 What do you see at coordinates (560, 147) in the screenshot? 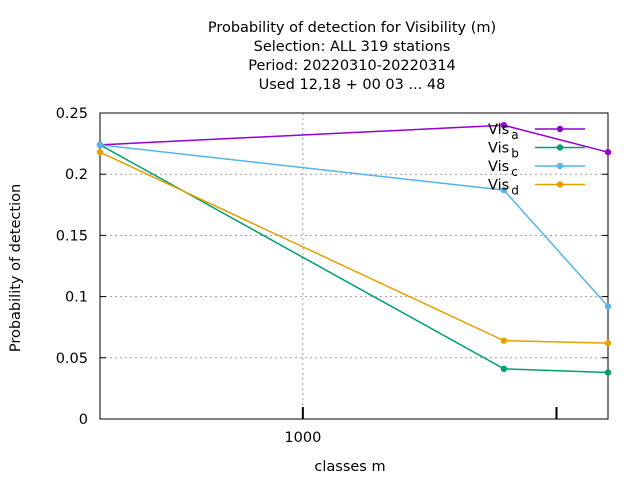
I see `legend-marker-vis-b` at bounding box center [560, 147].